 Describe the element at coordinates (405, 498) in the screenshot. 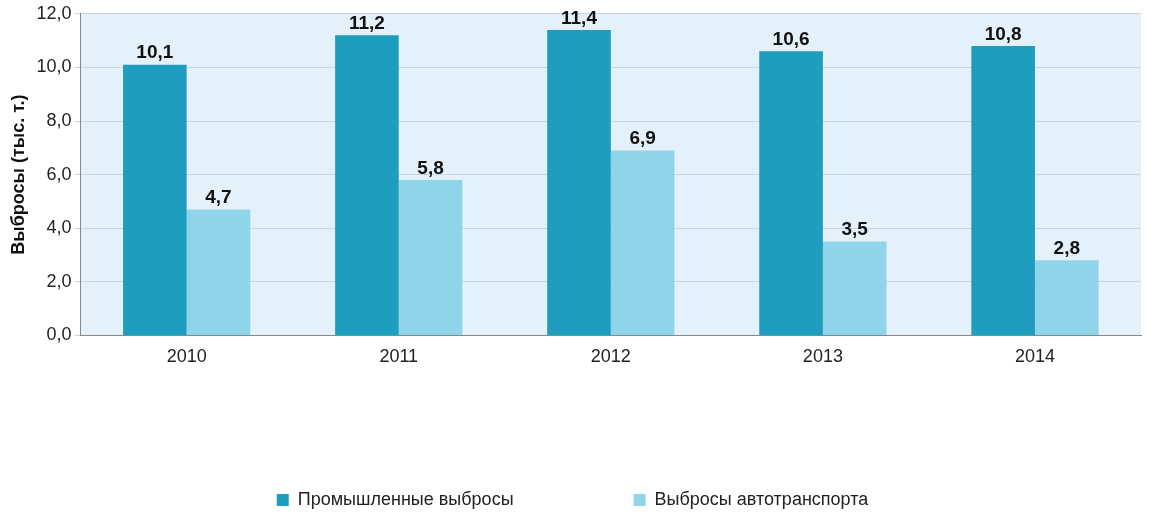

I see `legend-label: Промышленные выбросы` at that location.